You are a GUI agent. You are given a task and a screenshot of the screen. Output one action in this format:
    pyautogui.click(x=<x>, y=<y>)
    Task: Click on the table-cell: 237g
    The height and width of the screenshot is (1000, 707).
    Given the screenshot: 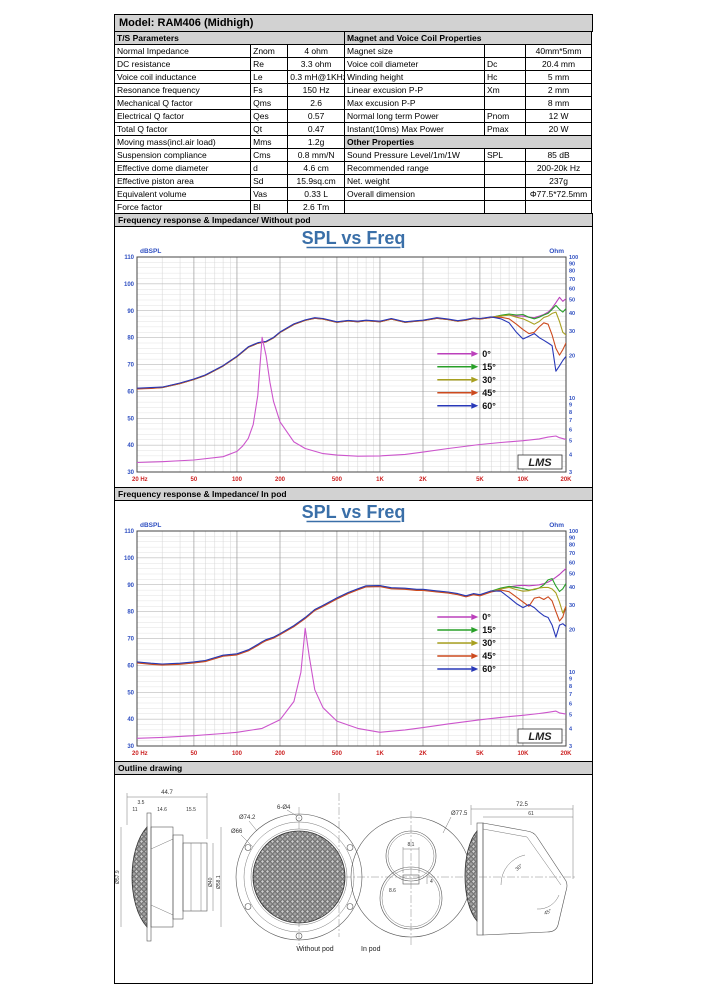 What is the action you would take?
    pyautogui.click(x=558, y=181)
    